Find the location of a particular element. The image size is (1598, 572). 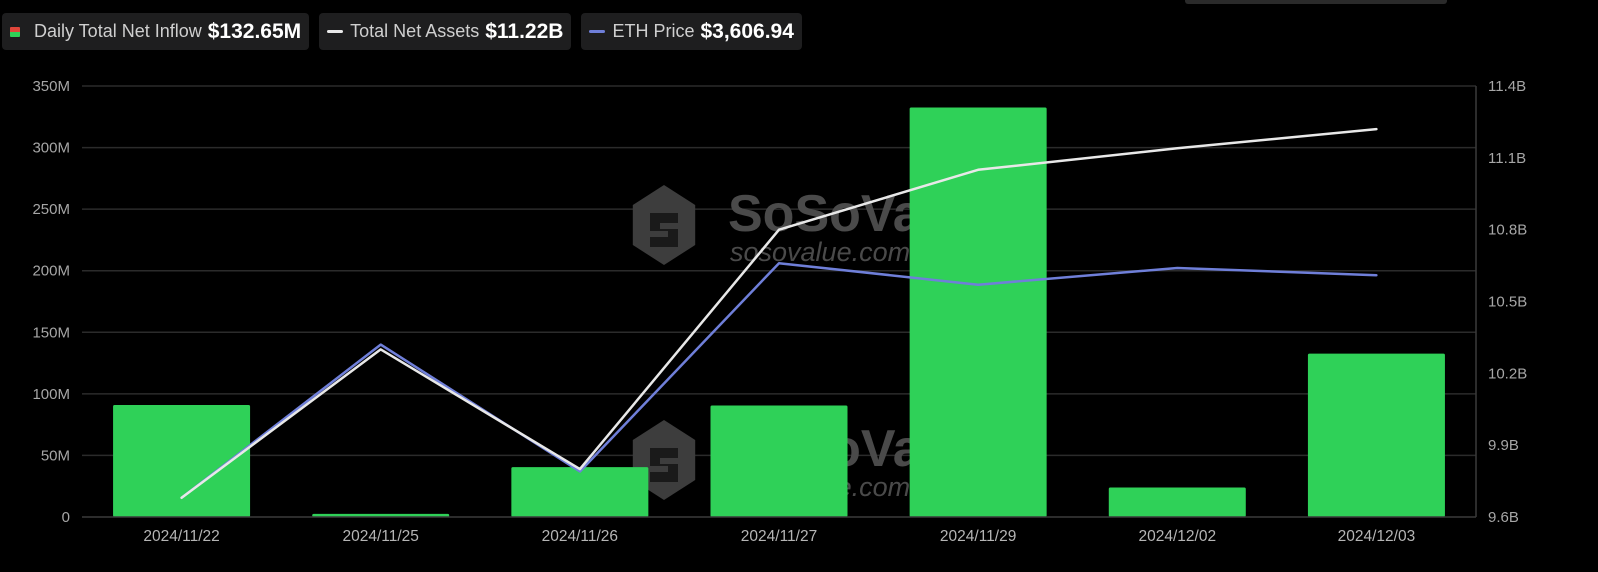

legend-label-inflow: Daily Total Net Inflow is located at coordinates (118, 31).